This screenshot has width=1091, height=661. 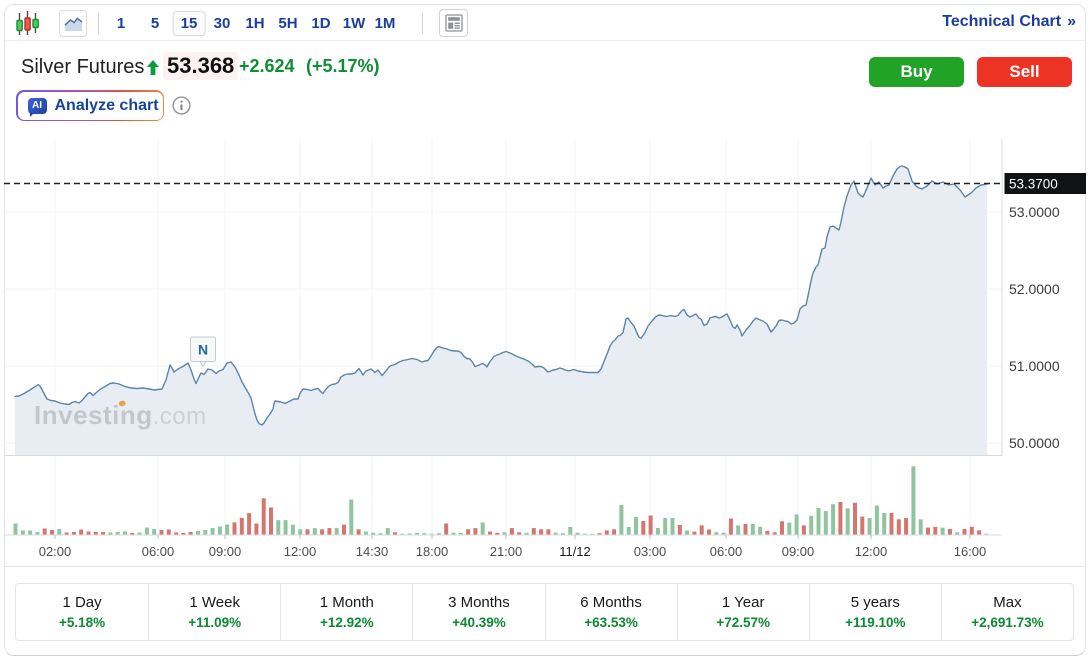 What do you see at coordinates (1006, 612) in the screenshot?
I see `performance-cell-max: Max +2,691.73%` at bounding box center [1006, 612].